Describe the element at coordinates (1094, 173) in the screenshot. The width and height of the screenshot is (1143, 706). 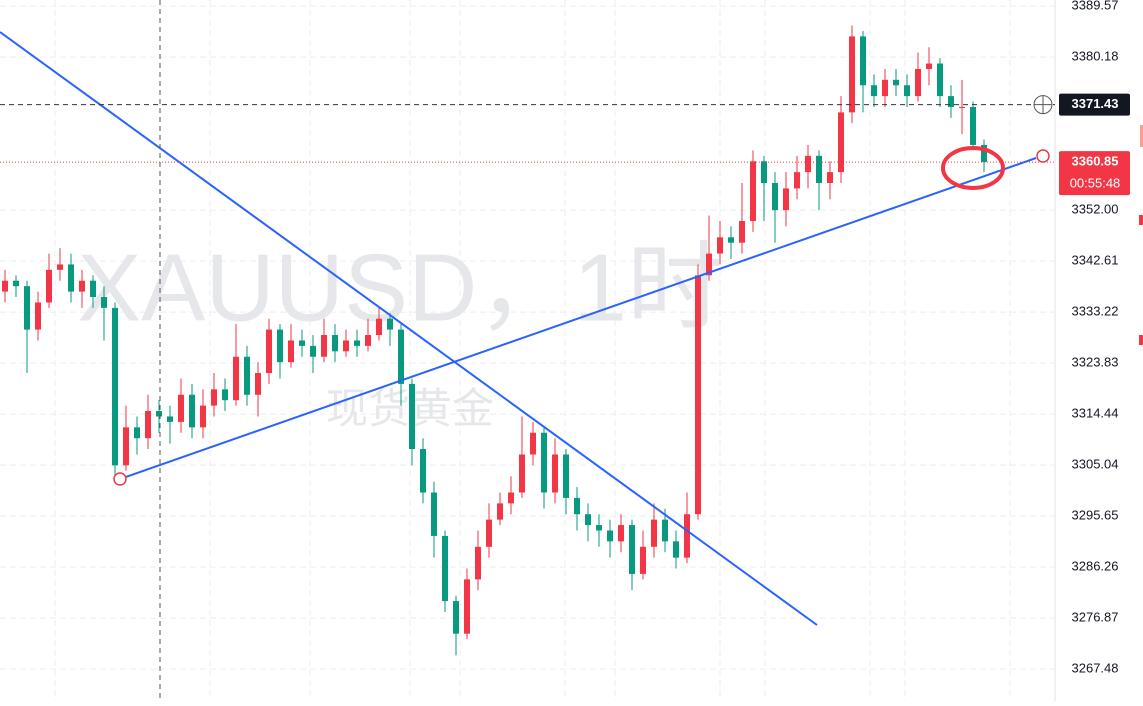
I see `last-price-box` at that location.